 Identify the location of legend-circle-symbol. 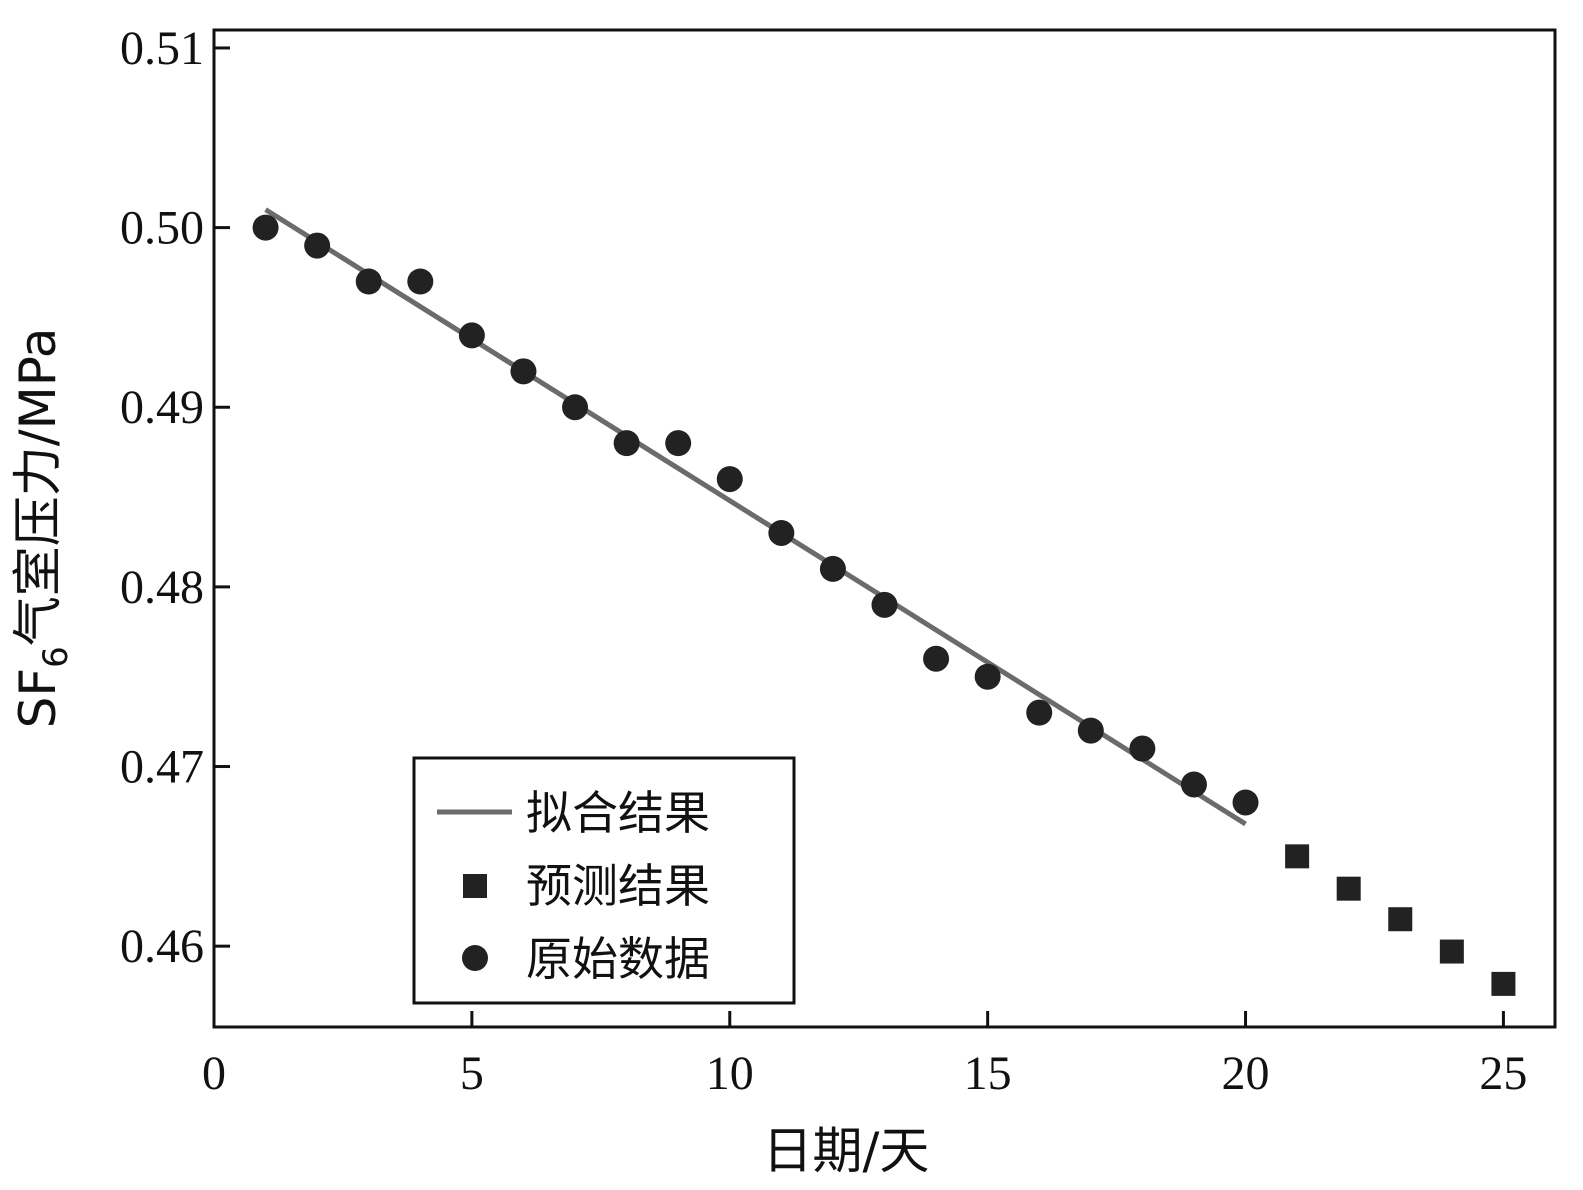
(475, 958).